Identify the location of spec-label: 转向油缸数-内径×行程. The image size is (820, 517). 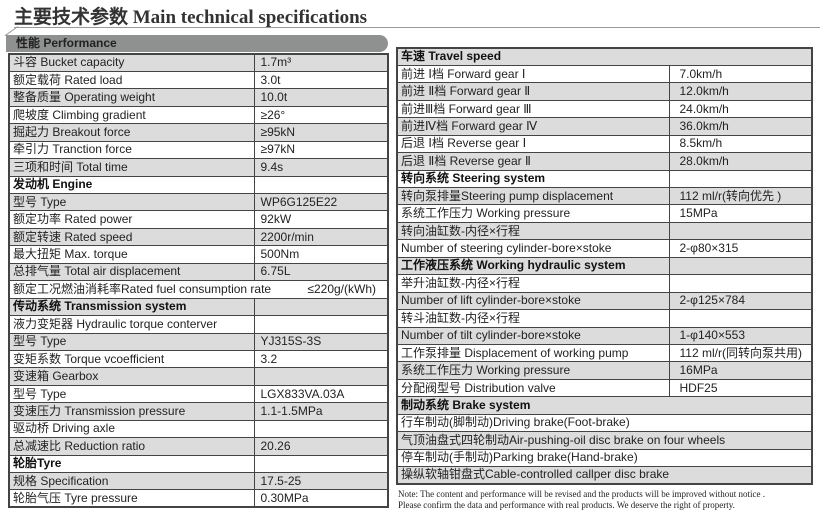
(533, 231).